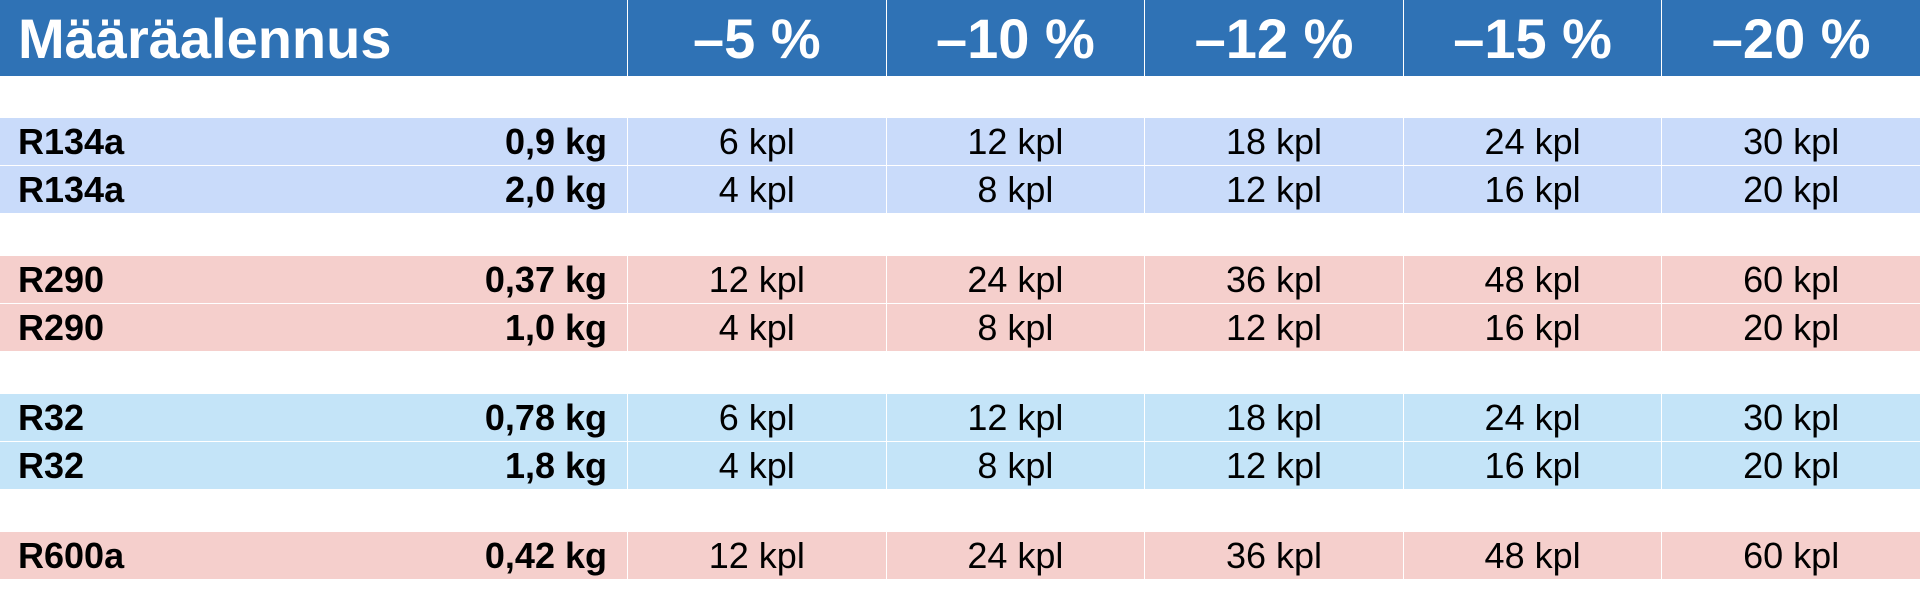  Describe the element at coordinates (470, 327) in the screenshot. I see `weight: 1,0 kg` at that location.